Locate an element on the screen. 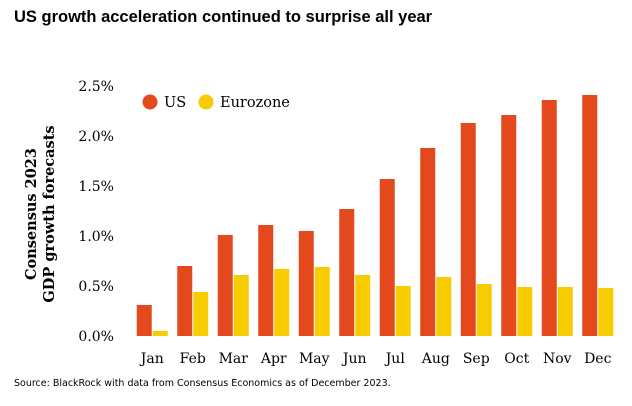 This screenshot has width=632, height=406. legend-label-eurozone: Eurozone is located at coordinates (255, 103).